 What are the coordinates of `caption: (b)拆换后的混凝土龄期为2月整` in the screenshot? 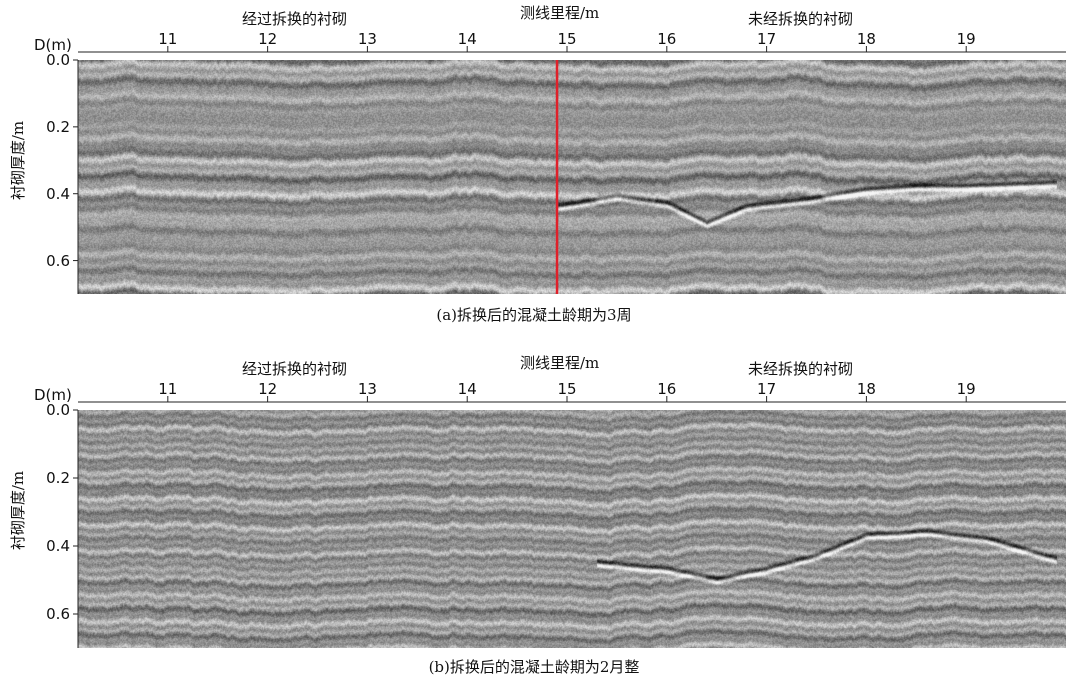 It's located at (534, 667).